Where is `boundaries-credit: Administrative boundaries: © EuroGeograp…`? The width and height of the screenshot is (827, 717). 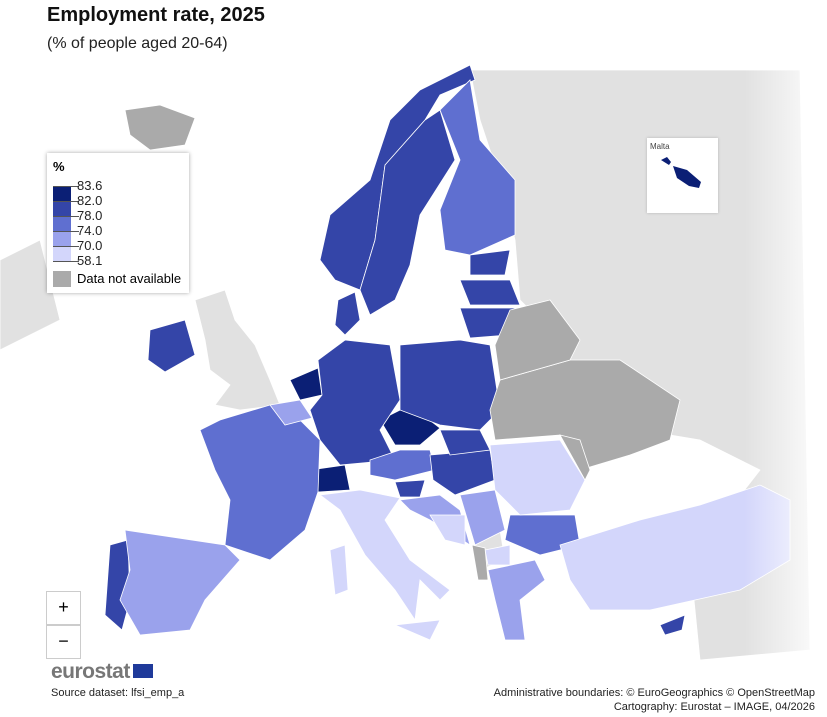
boundaries-credit: Administrative boundaries: © EuroGeograp… is located at coordinates (654, 693).